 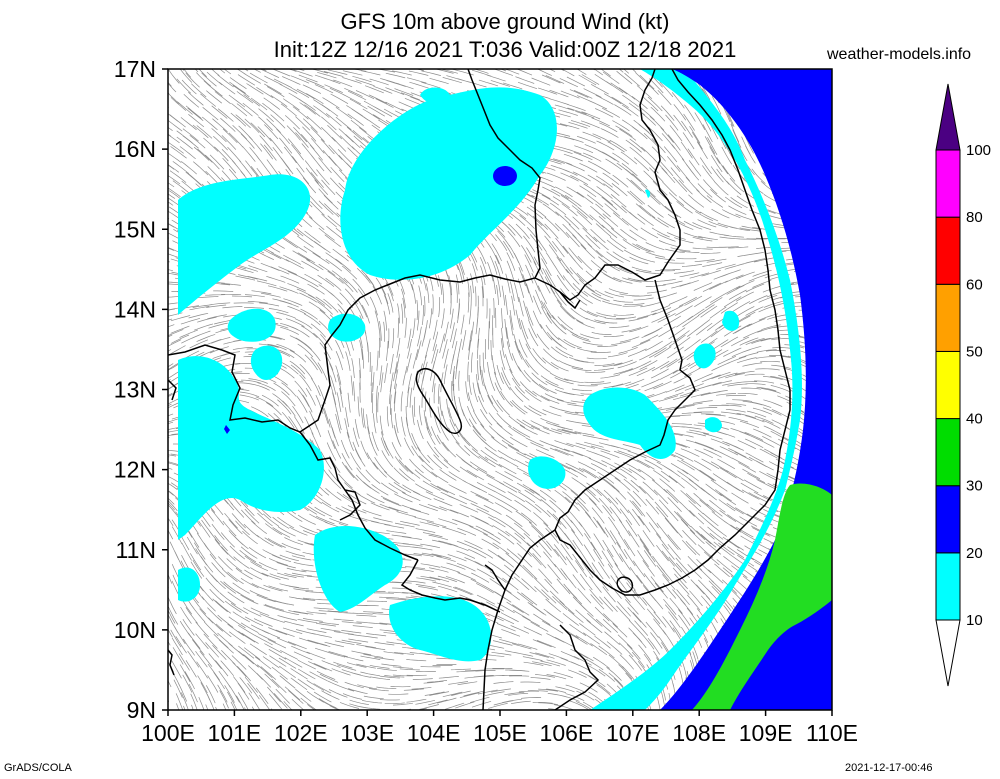 I want to click on lon-label: 109E, so click(x=766, y=733).